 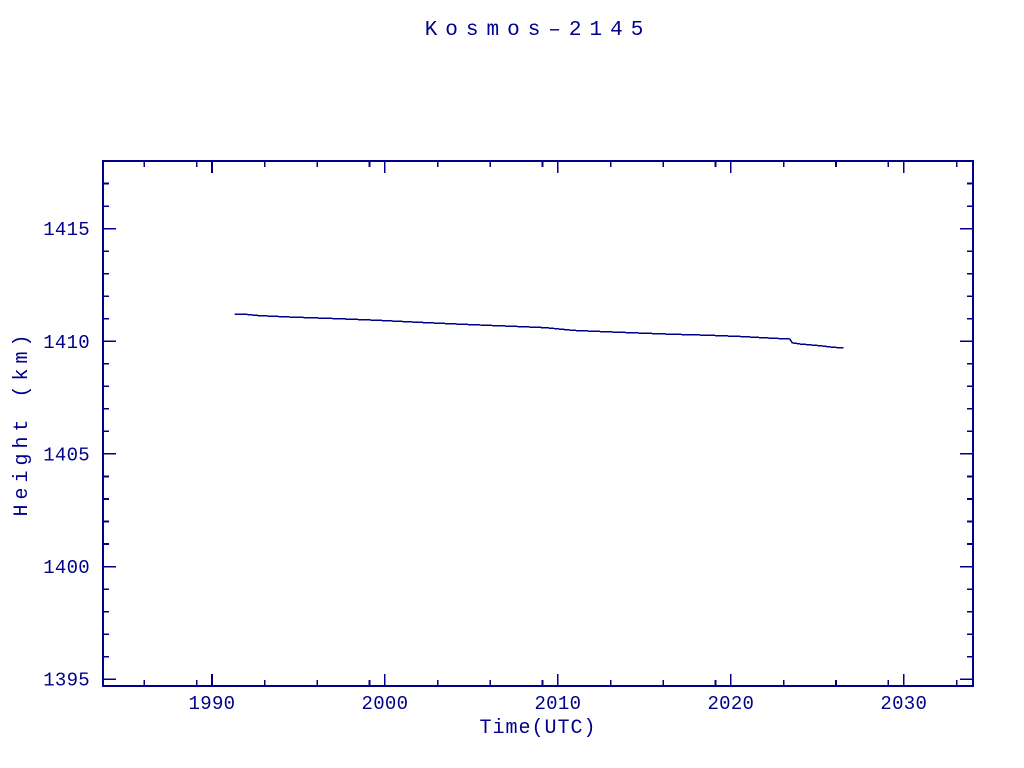 What do you see at coordinates (66, 230) in the screenshot?
I see `y-tick-label: 1415` at bounding box center [66, 230].